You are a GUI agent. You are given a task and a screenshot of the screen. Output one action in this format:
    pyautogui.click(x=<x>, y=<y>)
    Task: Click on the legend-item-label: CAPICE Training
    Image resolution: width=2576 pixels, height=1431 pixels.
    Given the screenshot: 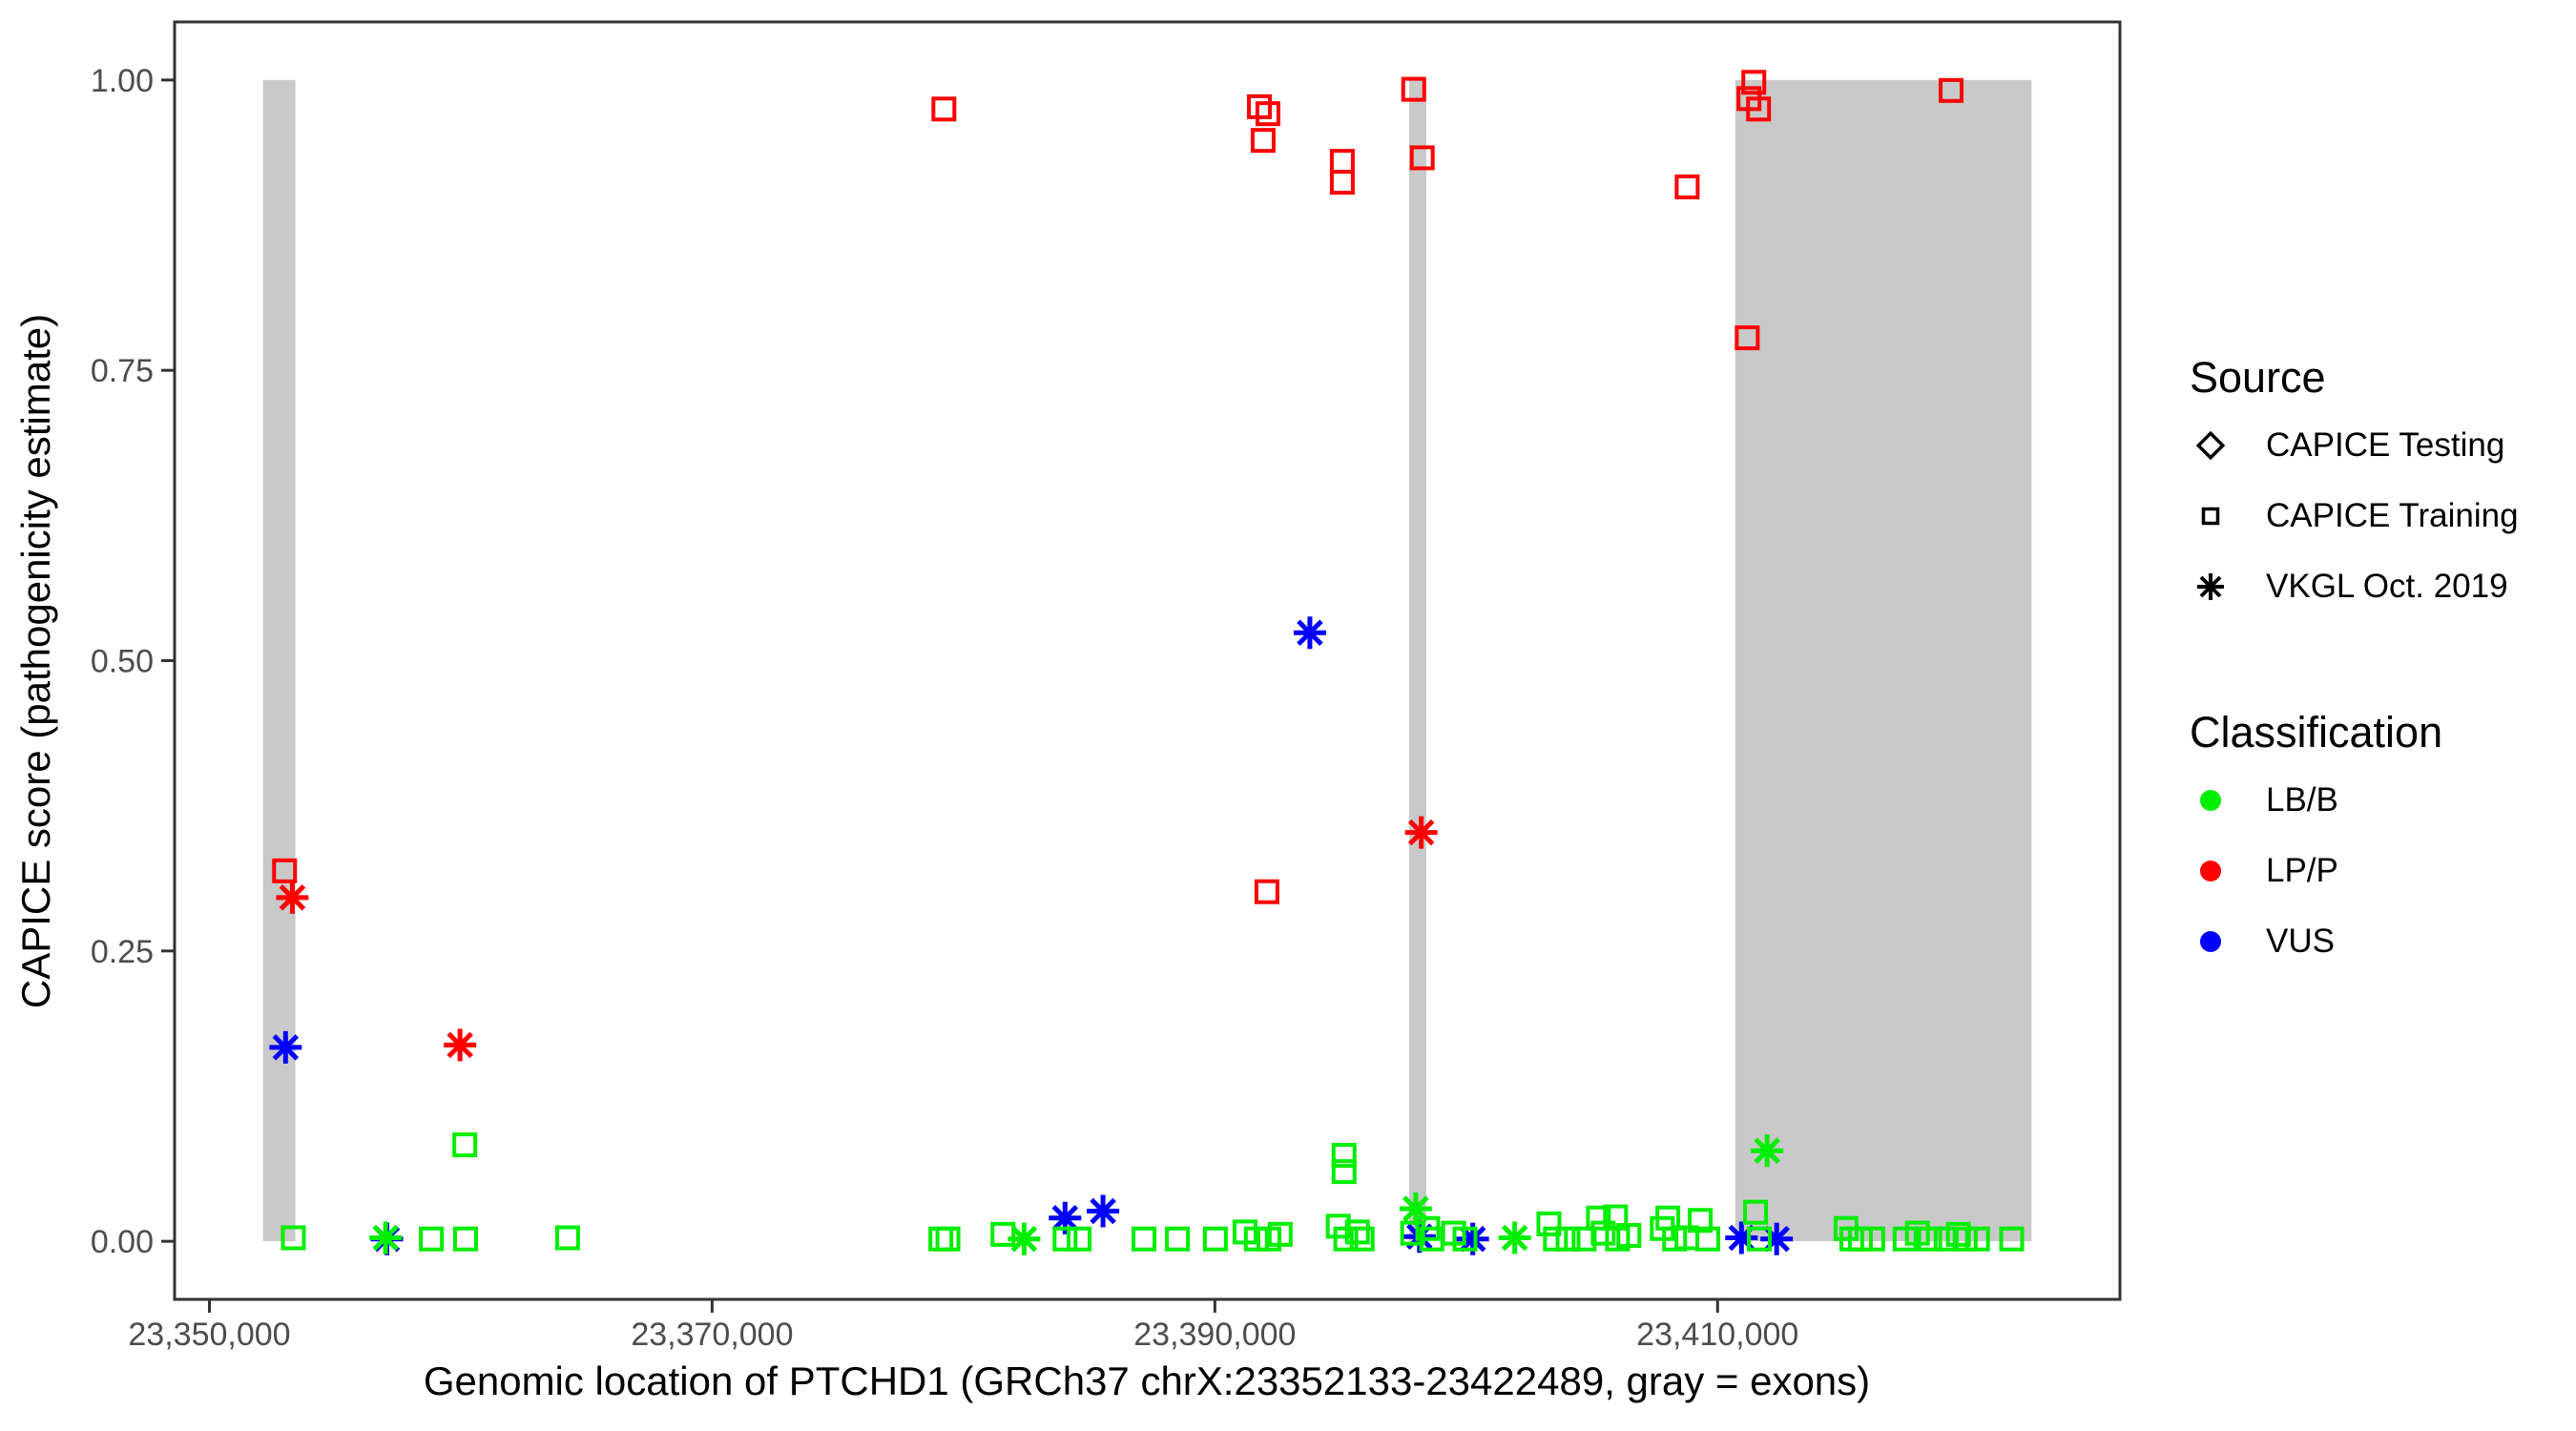 What is the action you would take?
    pyautogui.click(x=2392, y=515)
    